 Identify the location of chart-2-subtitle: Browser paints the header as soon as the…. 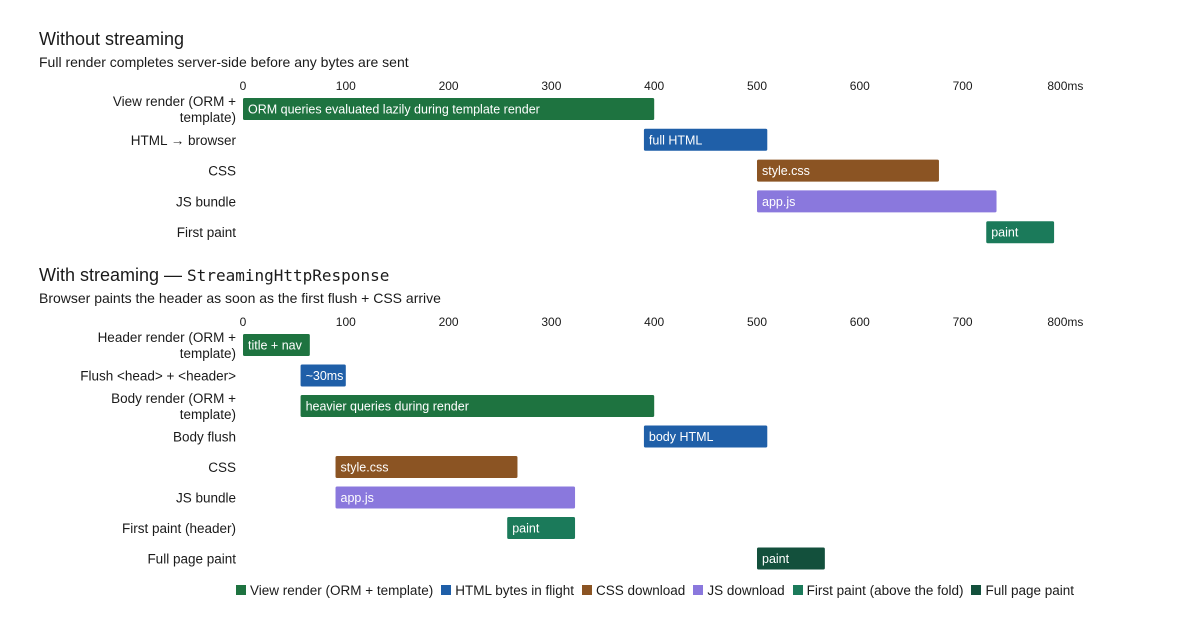
(240, 298).